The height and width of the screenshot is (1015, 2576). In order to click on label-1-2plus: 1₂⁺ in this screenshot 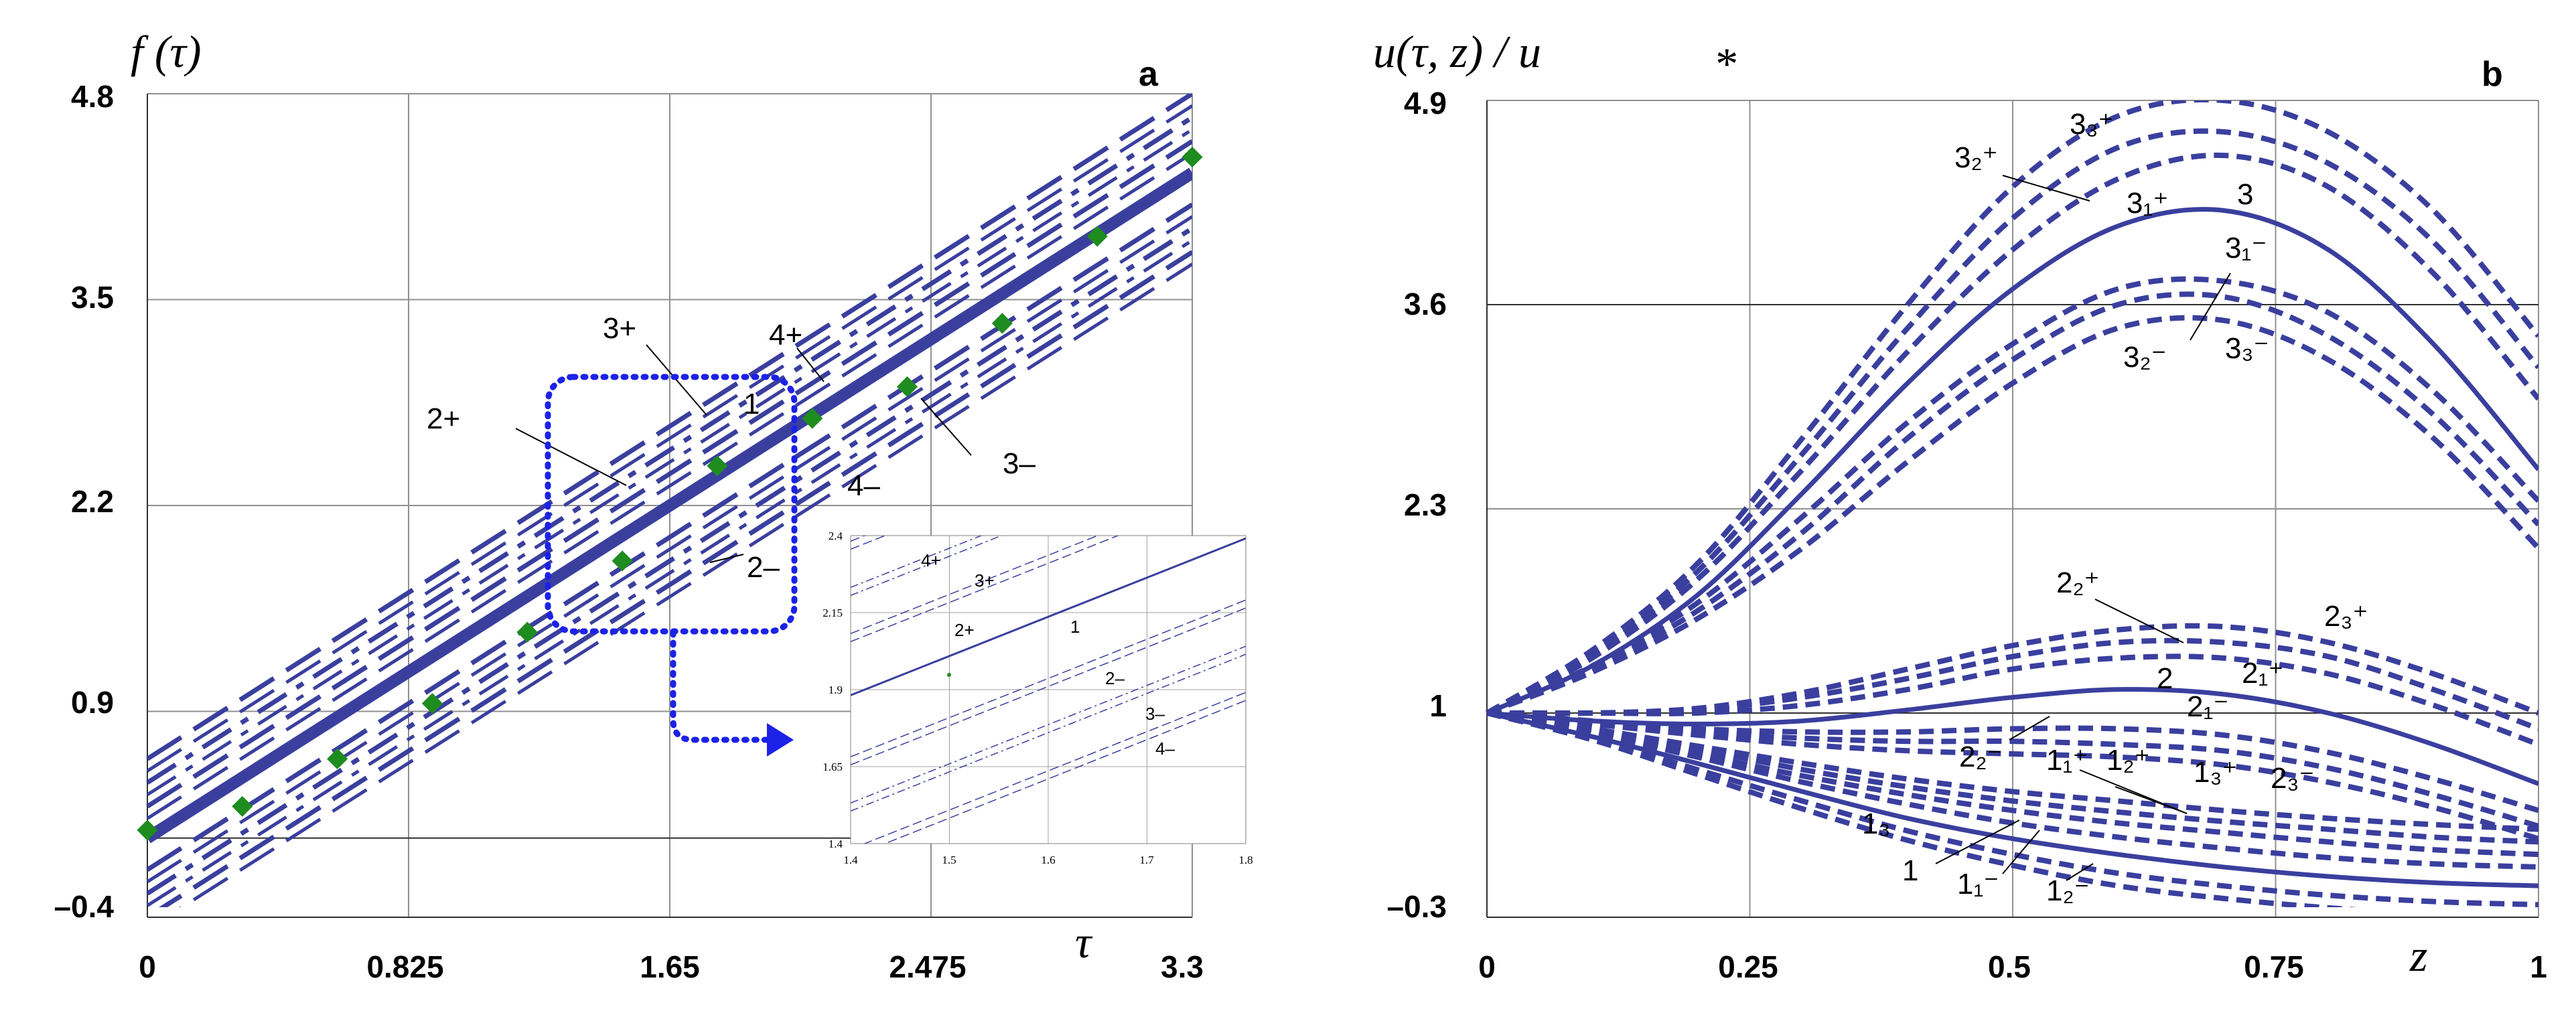, I will do `click(2128, 760)`.